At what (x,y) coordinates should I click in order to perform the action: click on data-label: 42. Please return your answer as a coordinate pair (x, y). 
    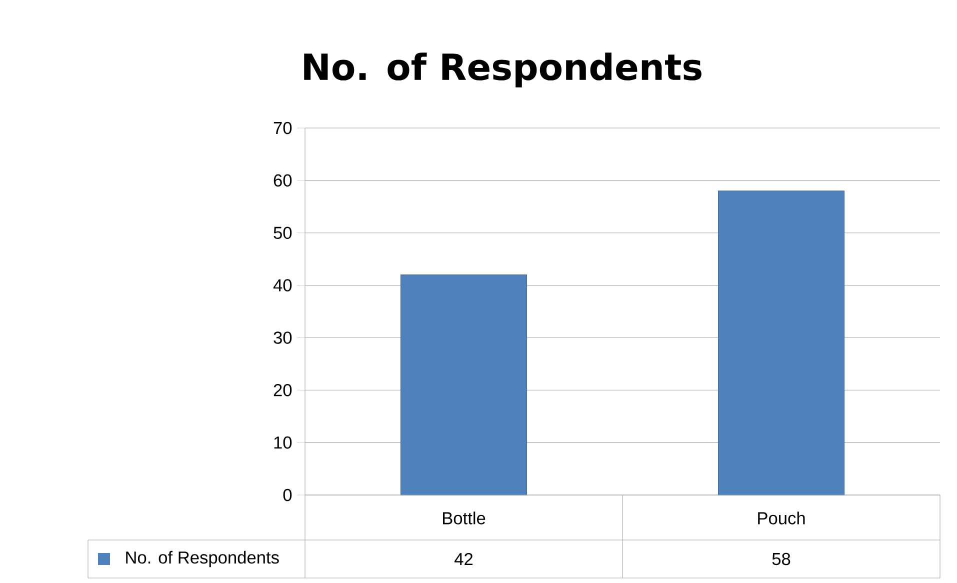
    Looking at the image, I should click on (463, 559).